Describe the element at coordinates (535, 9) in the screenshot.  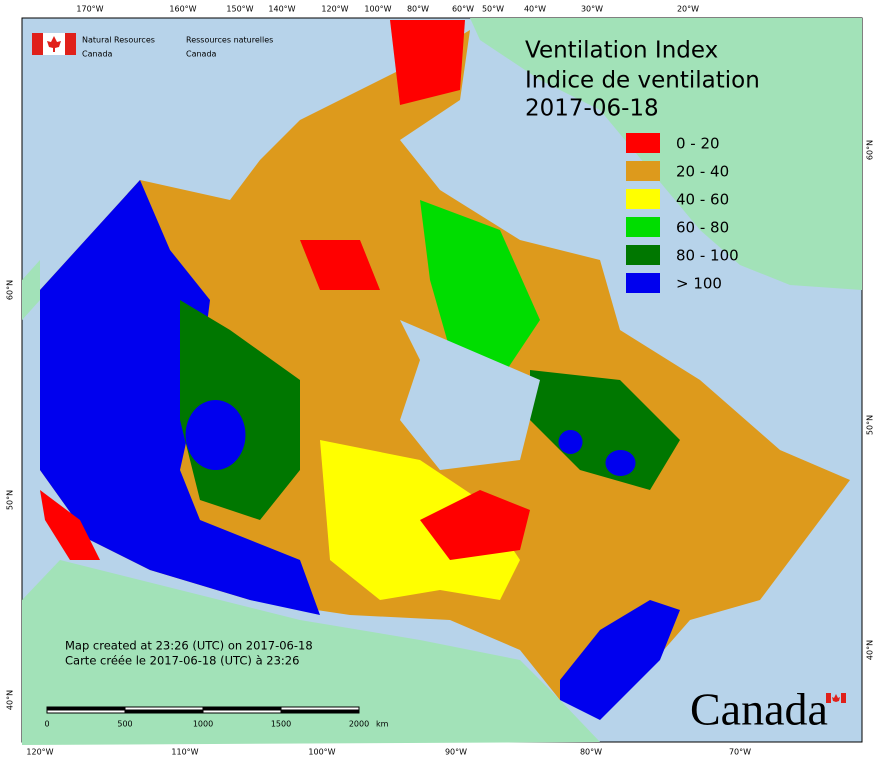
I see `top-lon-label: 40°W` at that location.